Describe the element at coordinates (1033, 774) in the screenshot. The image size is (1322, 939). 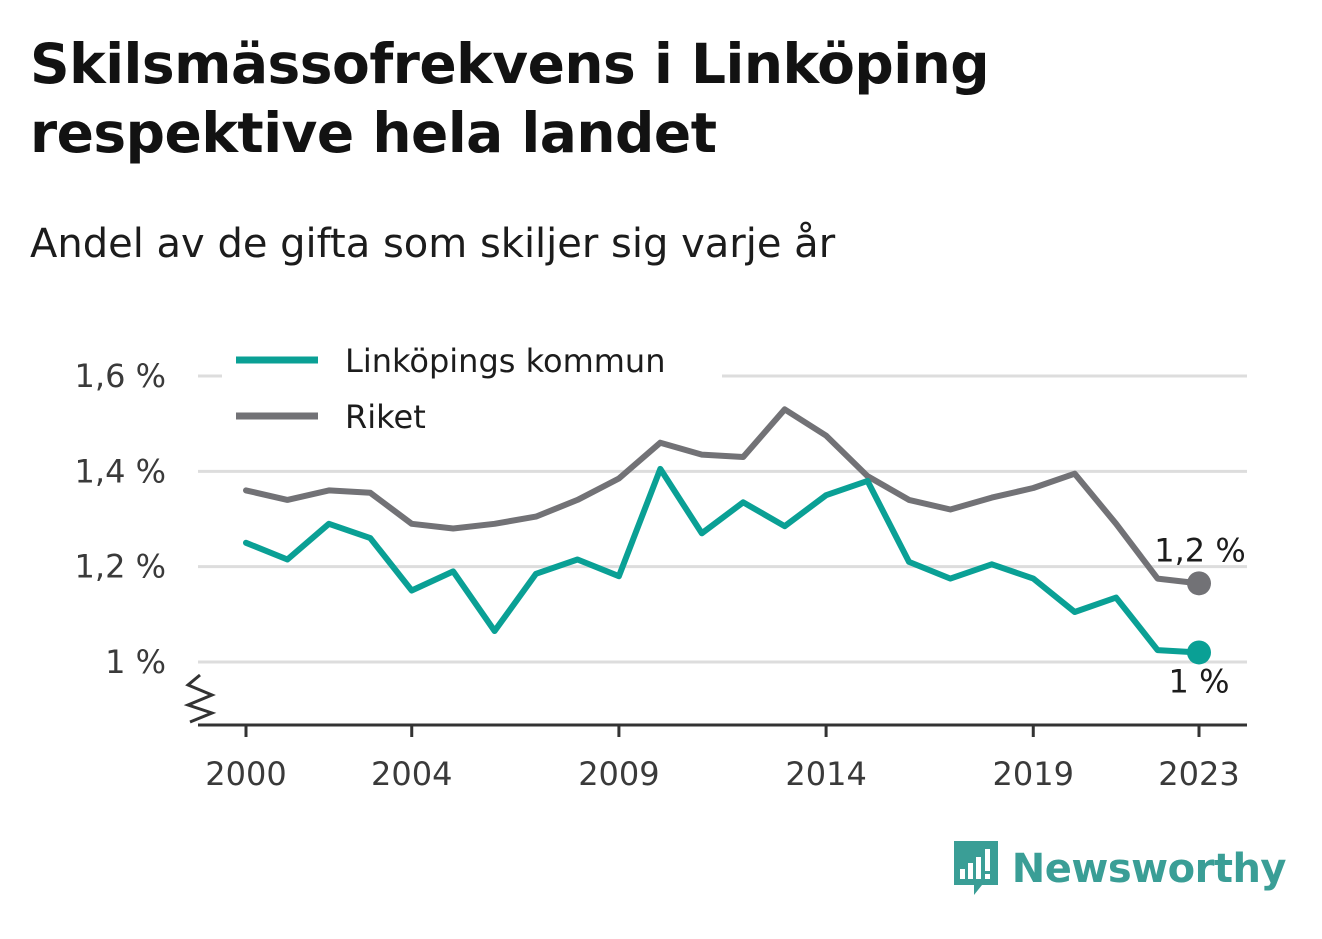
I see `x-tick-label: 2019` at that location.